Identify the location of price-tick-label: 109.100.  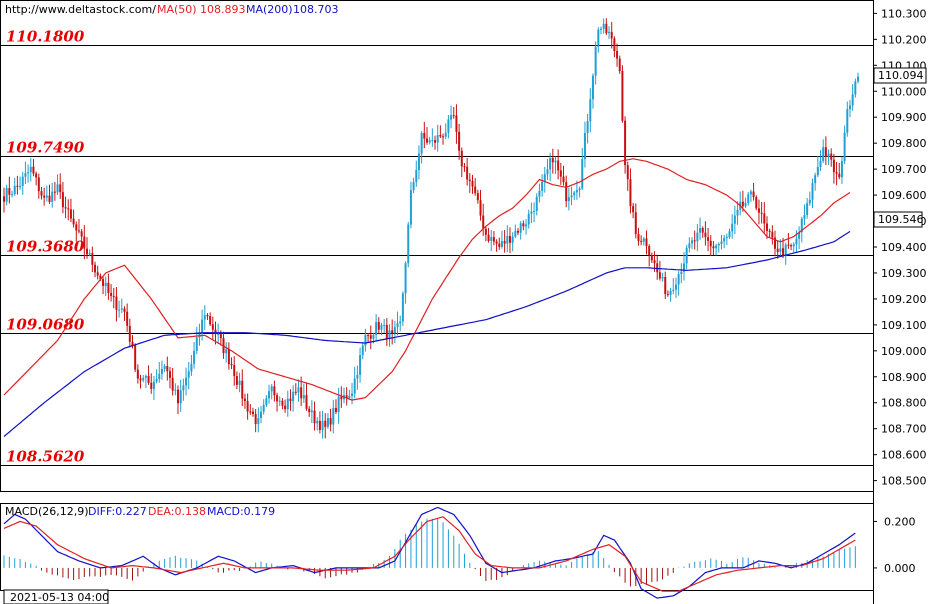
(904, 325).